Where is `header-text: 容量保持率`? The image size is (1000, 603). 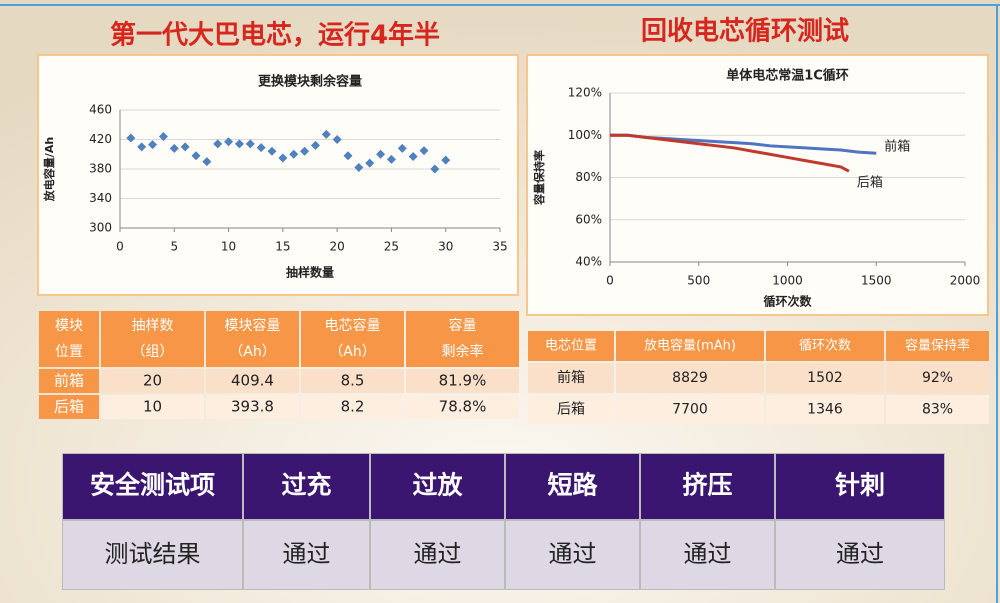 header-text: 容量保持率 is located at coordinates (937, 346).